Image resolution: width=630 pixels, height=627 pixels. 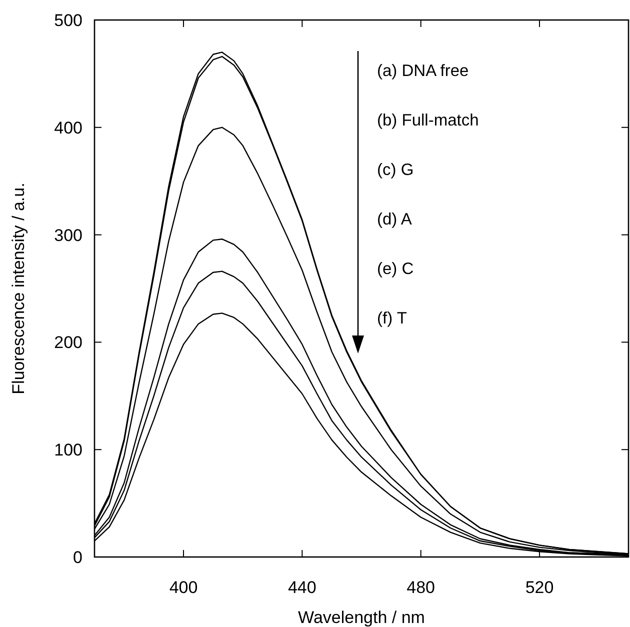 What do you see at coordinates (395, 269) in the screenshot?
I see `annotation: (e) C` at bounding box center [395, 269].